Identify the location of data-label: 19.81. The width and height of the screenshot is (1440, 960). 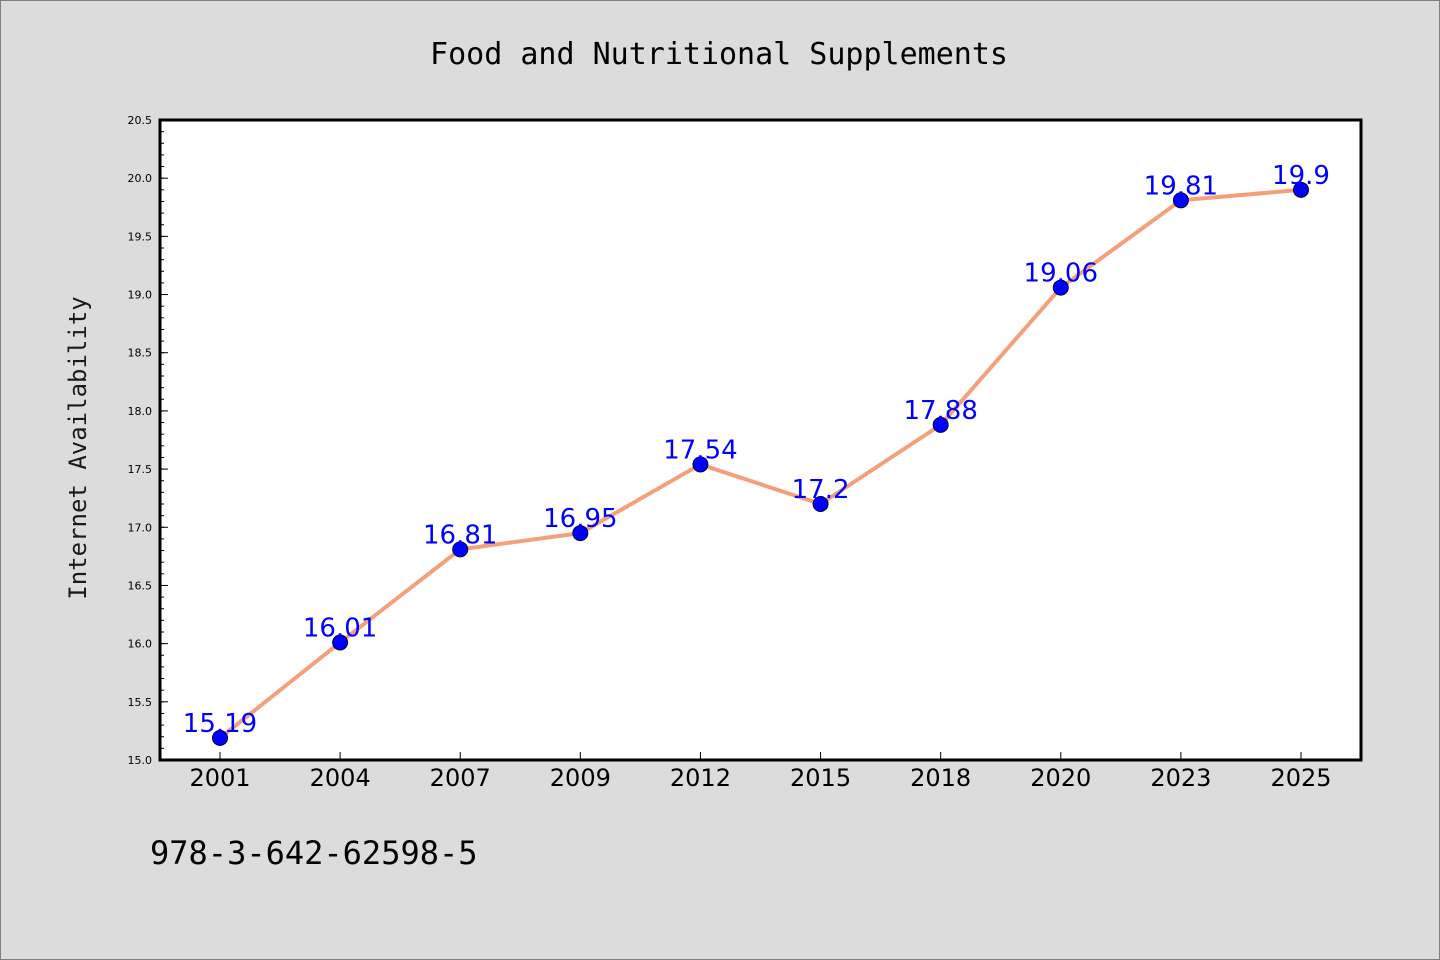
(1181, 186).